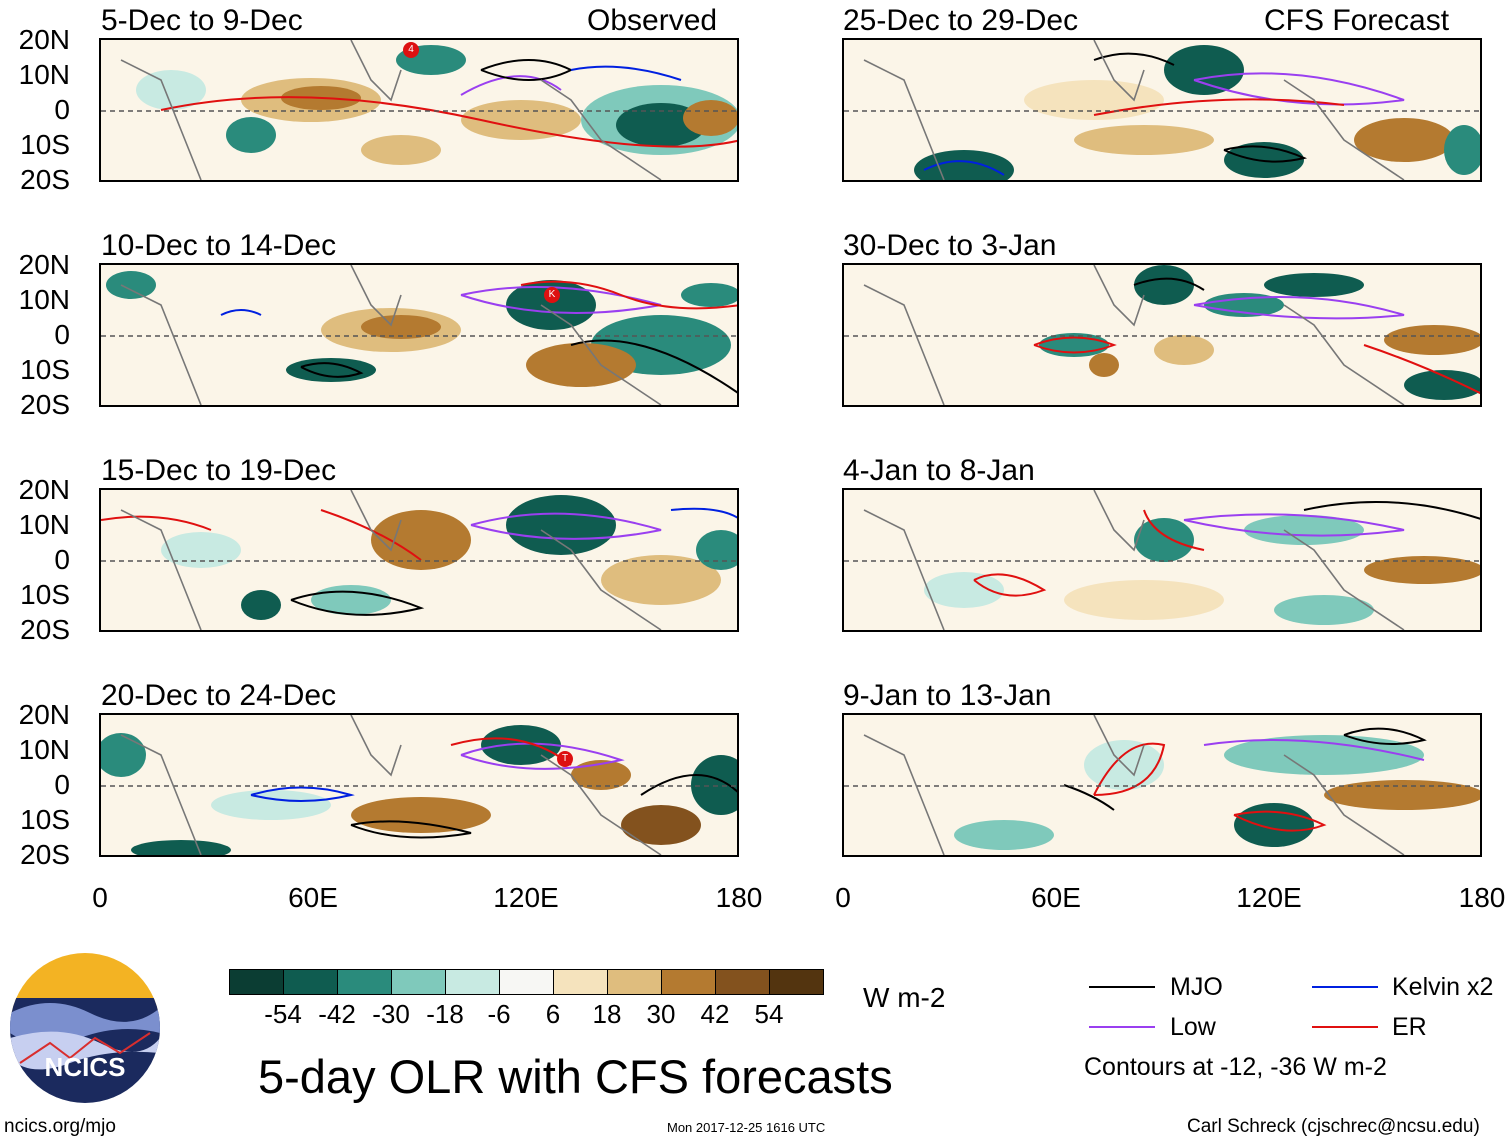  What do you see at coordinates (219, 245) in the screenshot?
I see `panel-title-2: 10-Dec to 14-Dec` at bounding box center [219, 245].